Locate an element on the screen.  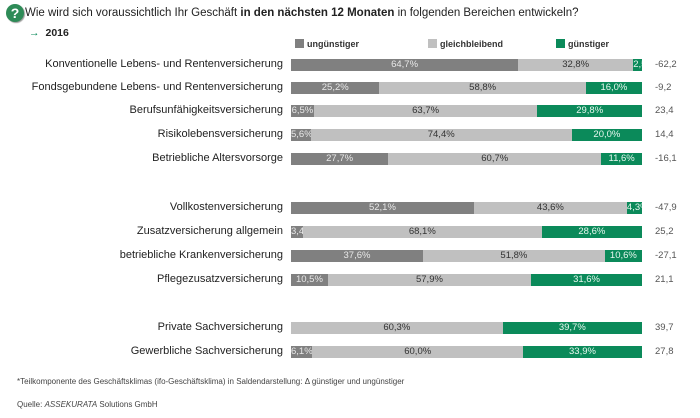
bar-segment-gleichbleibend: 43,6% is located at coordinates (550, 208).